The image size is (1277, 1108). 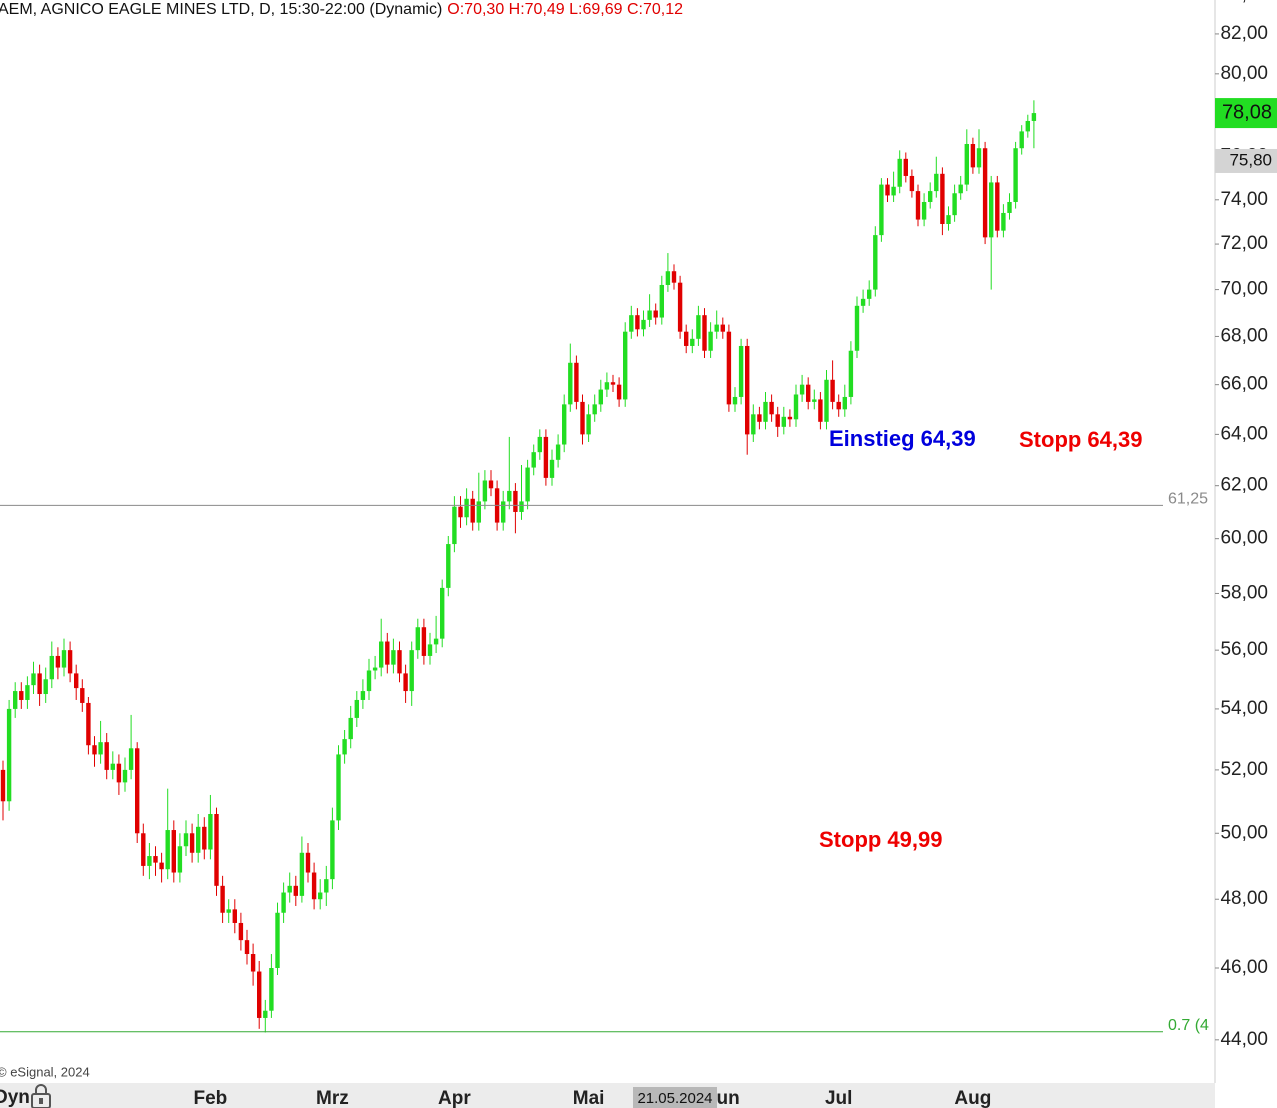 What do you see at coordinates (332, 1098) in the screenshot?
I see `x-tick-label: Mrz` at bounding box center [332, 1098].